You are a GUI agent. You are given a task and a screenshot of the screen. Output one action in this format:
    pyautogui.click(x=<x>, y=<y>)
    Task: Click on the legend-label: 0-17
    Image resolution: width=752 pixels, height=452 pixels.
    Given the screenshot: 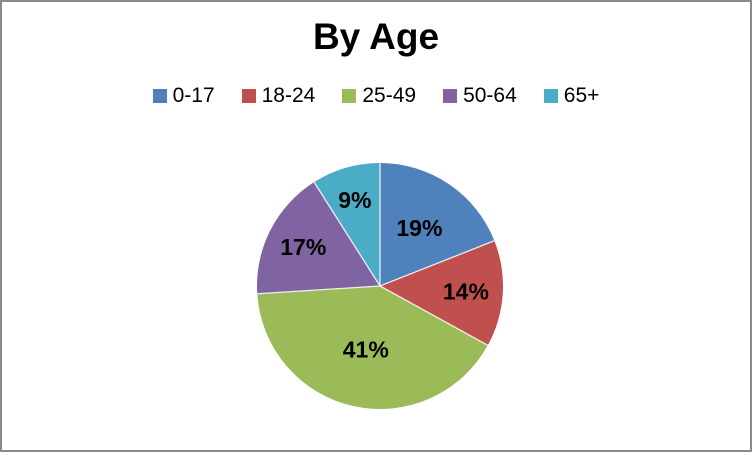 What is the action you would take?
    pyautogui.click(x=193, y=95)
    